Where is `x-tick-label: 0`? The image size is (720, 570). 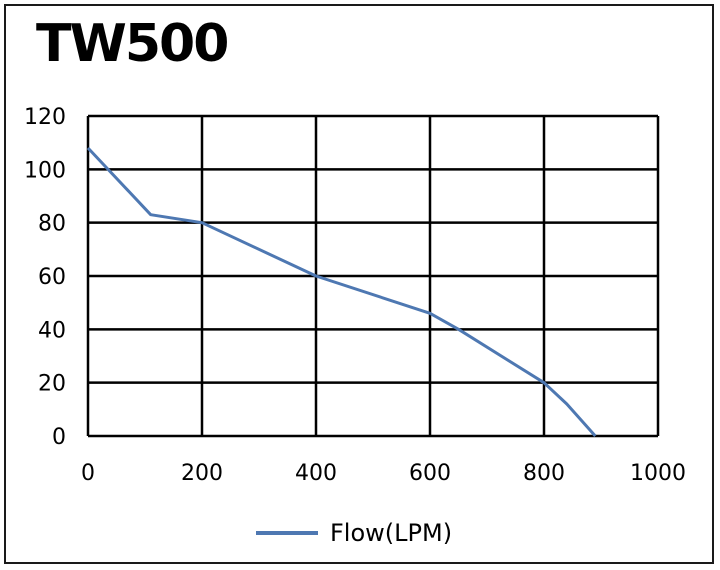 x-tick-label: 0 is located at coordinates (88, 473).